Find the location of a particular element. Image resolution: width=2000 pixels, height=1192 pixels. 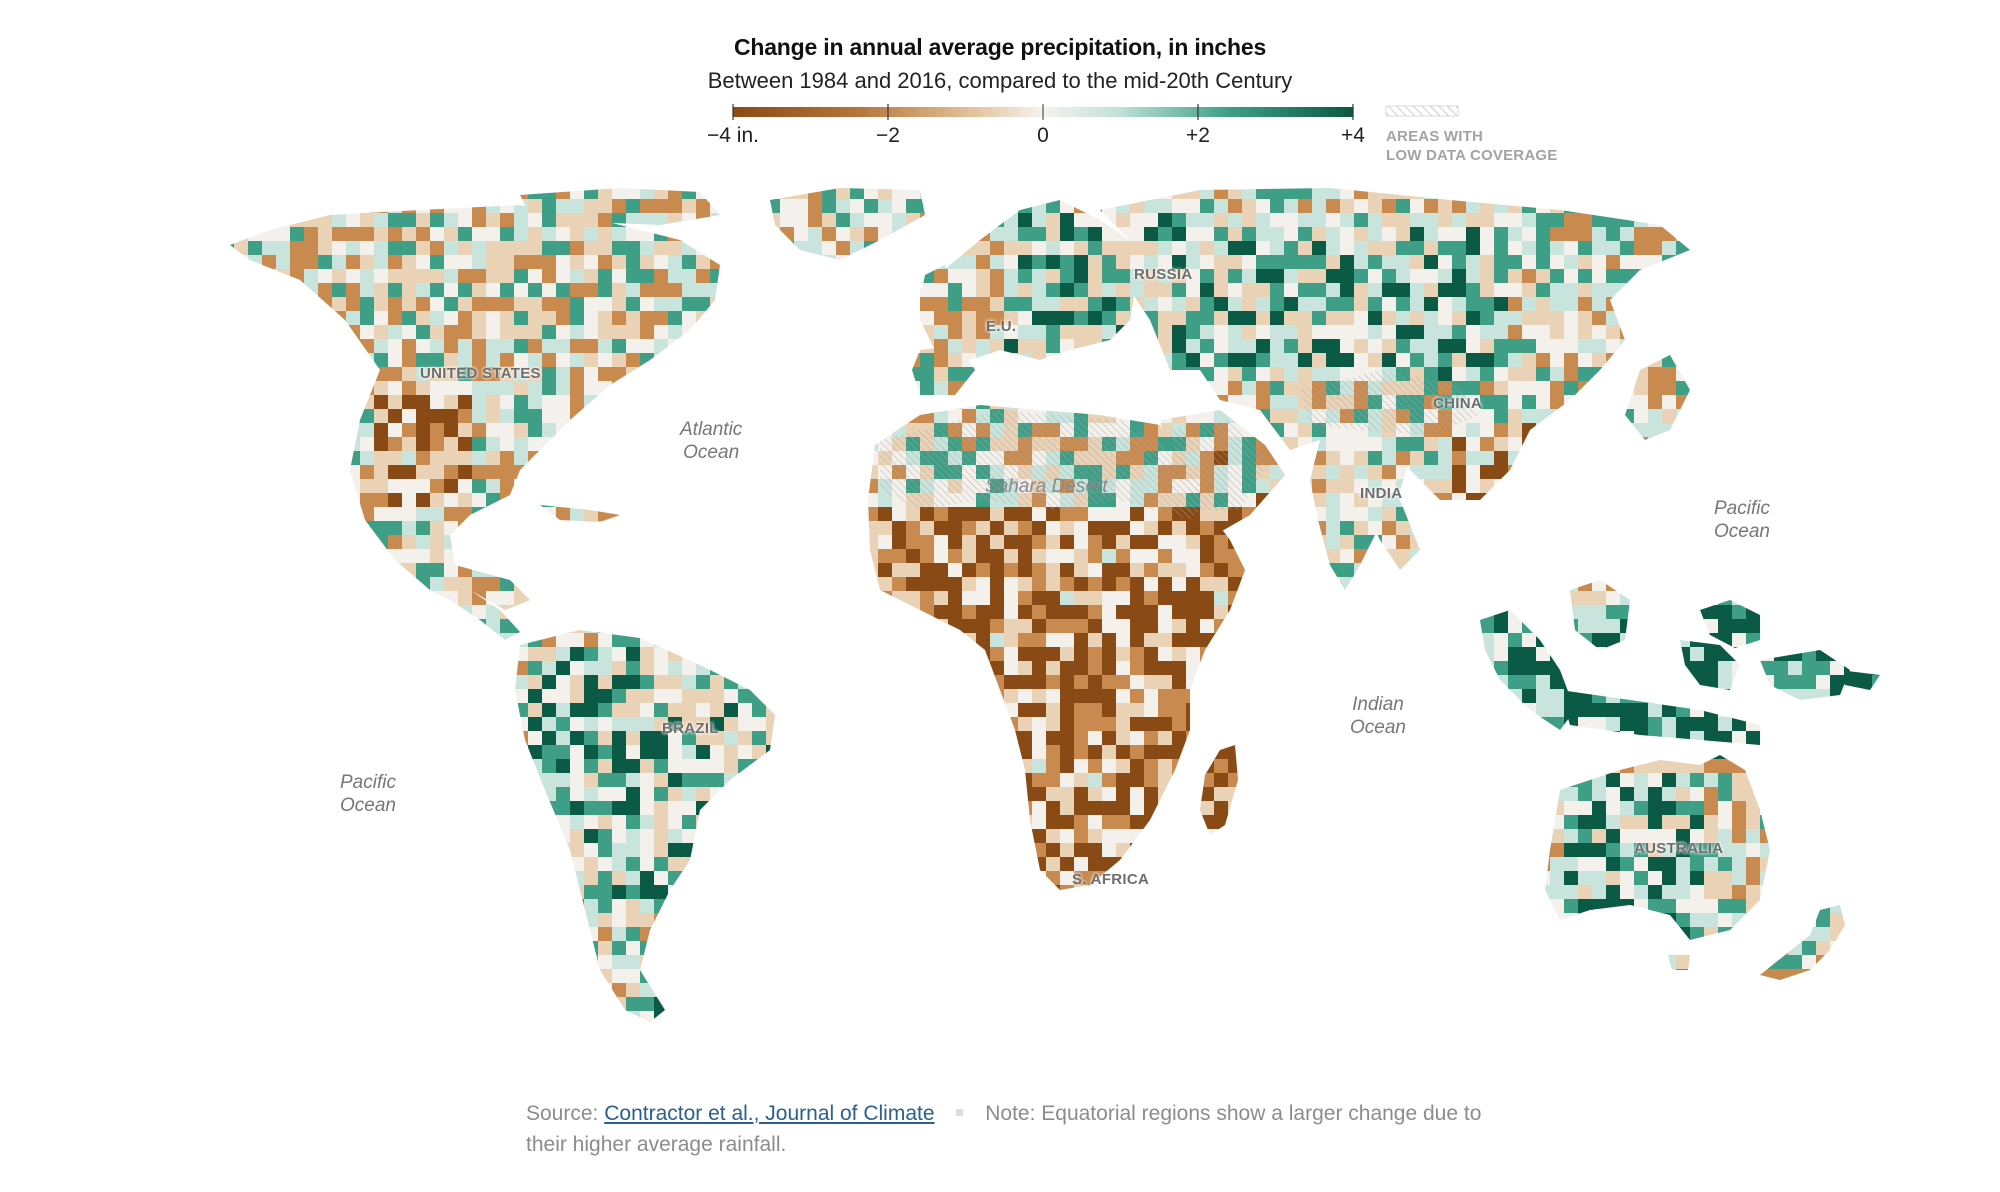

legend-tick-label-4: +4 is located at coordinates (1353, 135).